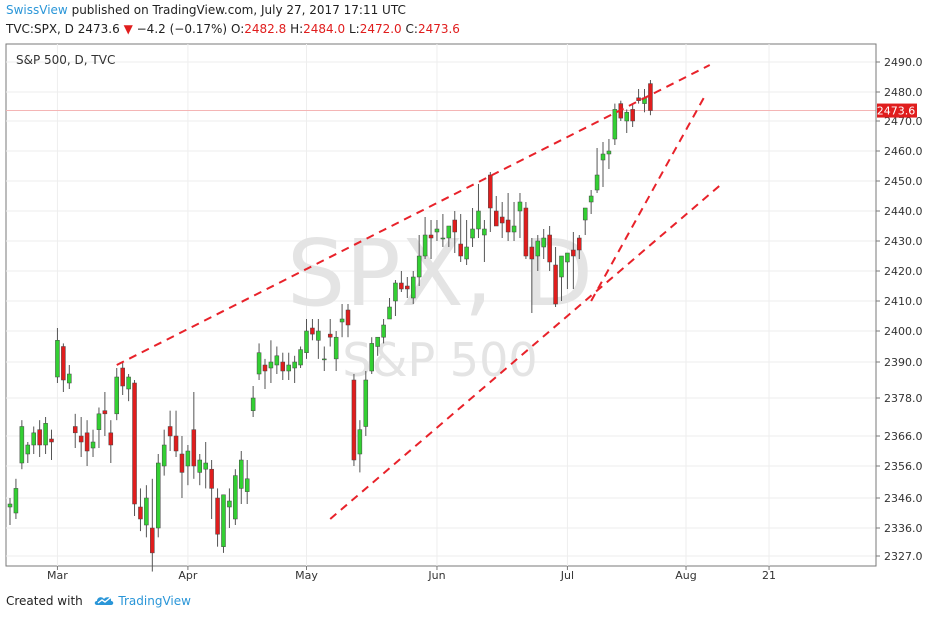 Image resolution: width=928 pixels, height=619 pixels. What do you see at coordinates (411, 574) in the screenshot?
I see `time-axis: Mar Apr May Jun Jul Aug 21` at bounding box center [411, 574].